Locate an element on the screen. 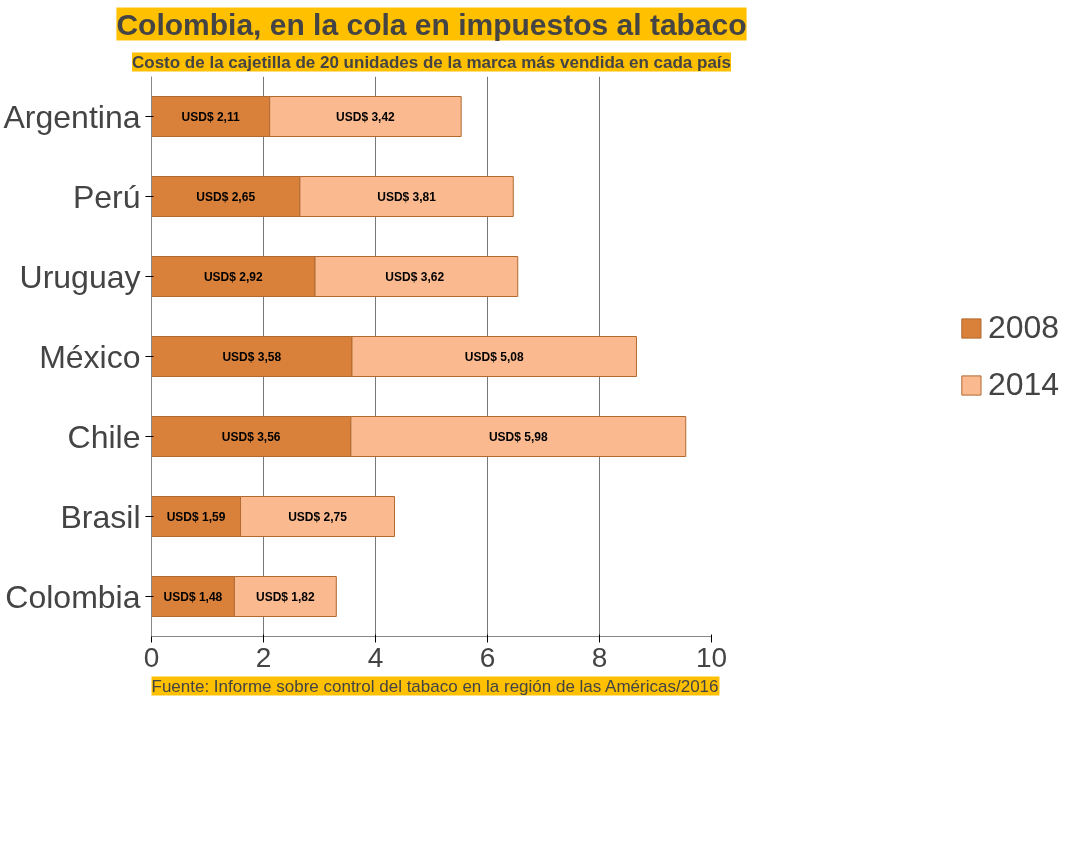  data-label: USD$ 2,92 is located at coordinates (233, 276).